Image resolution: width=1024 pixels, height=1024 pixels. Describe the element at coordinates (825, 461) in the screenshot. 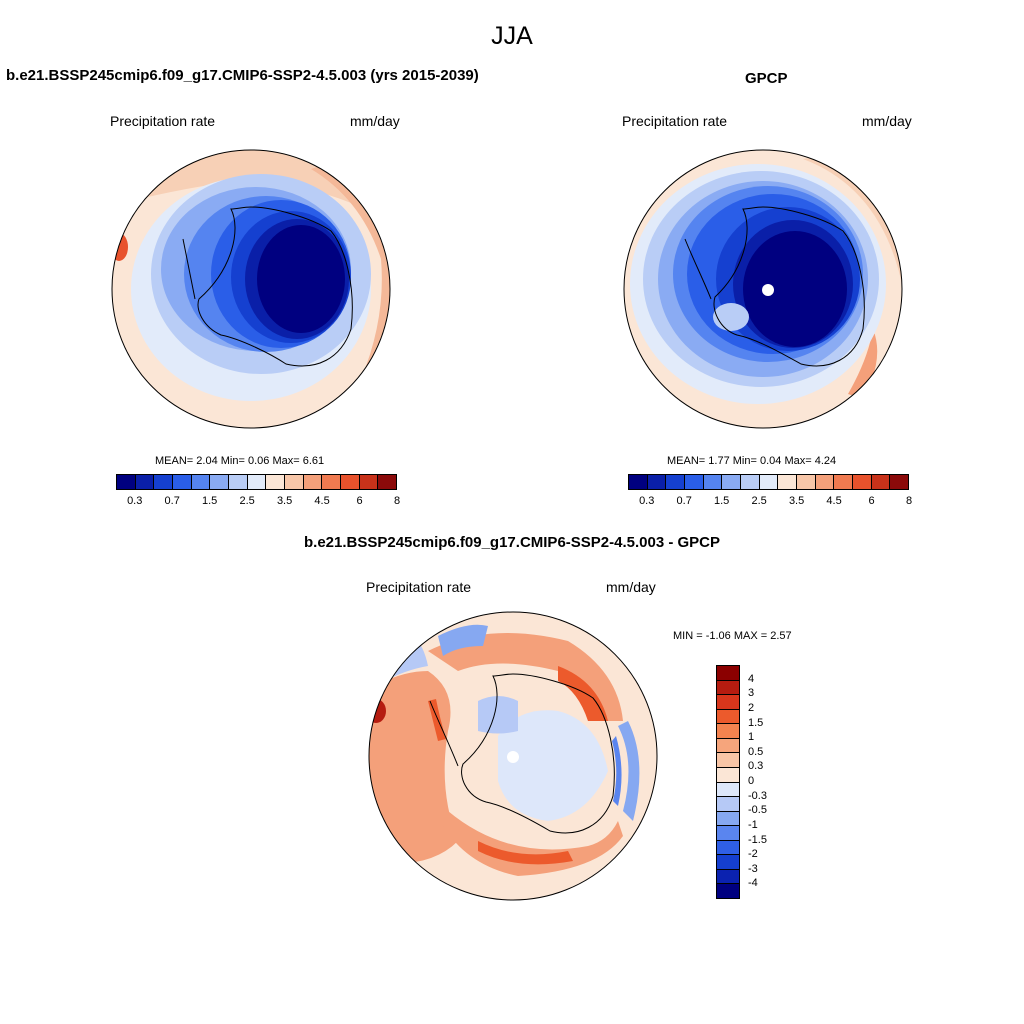

I see `max-value: 4.24` at that location.